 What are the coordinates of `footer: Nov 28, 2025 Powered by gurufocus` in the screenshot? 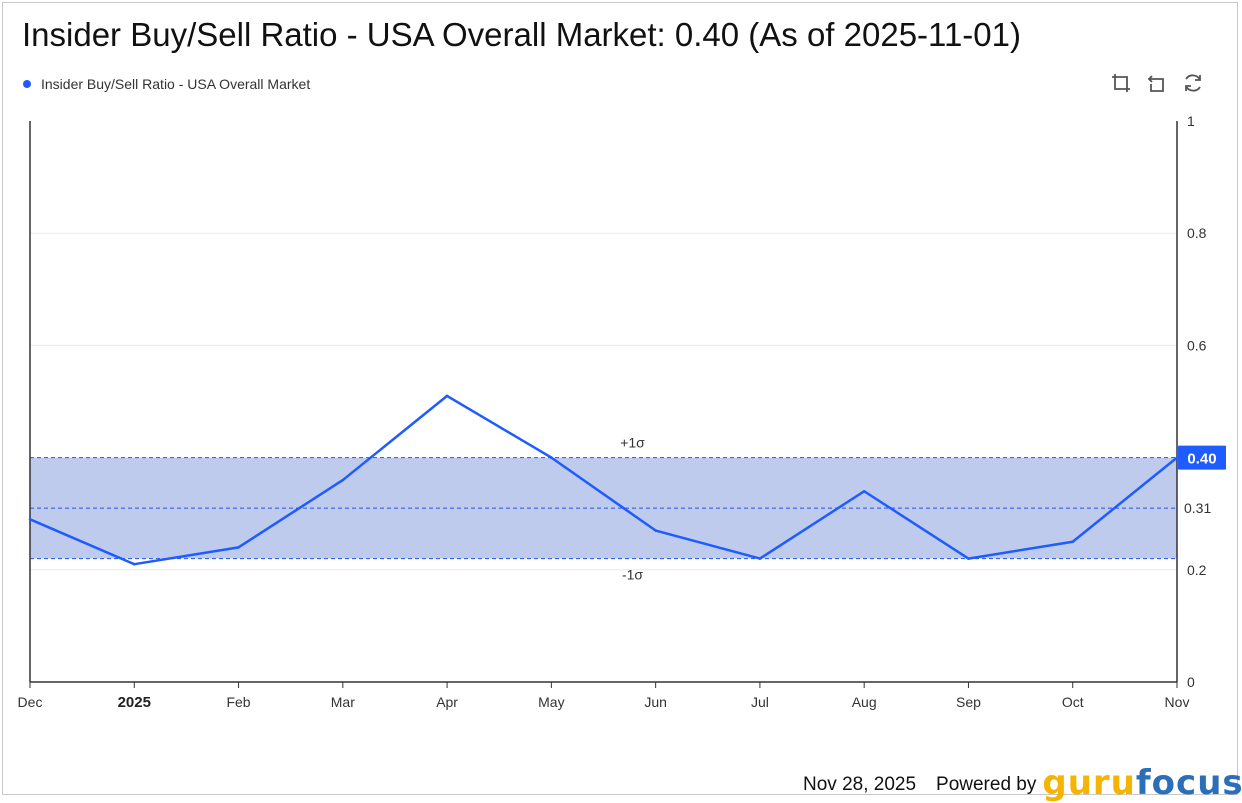 It's located at (1022, 781).